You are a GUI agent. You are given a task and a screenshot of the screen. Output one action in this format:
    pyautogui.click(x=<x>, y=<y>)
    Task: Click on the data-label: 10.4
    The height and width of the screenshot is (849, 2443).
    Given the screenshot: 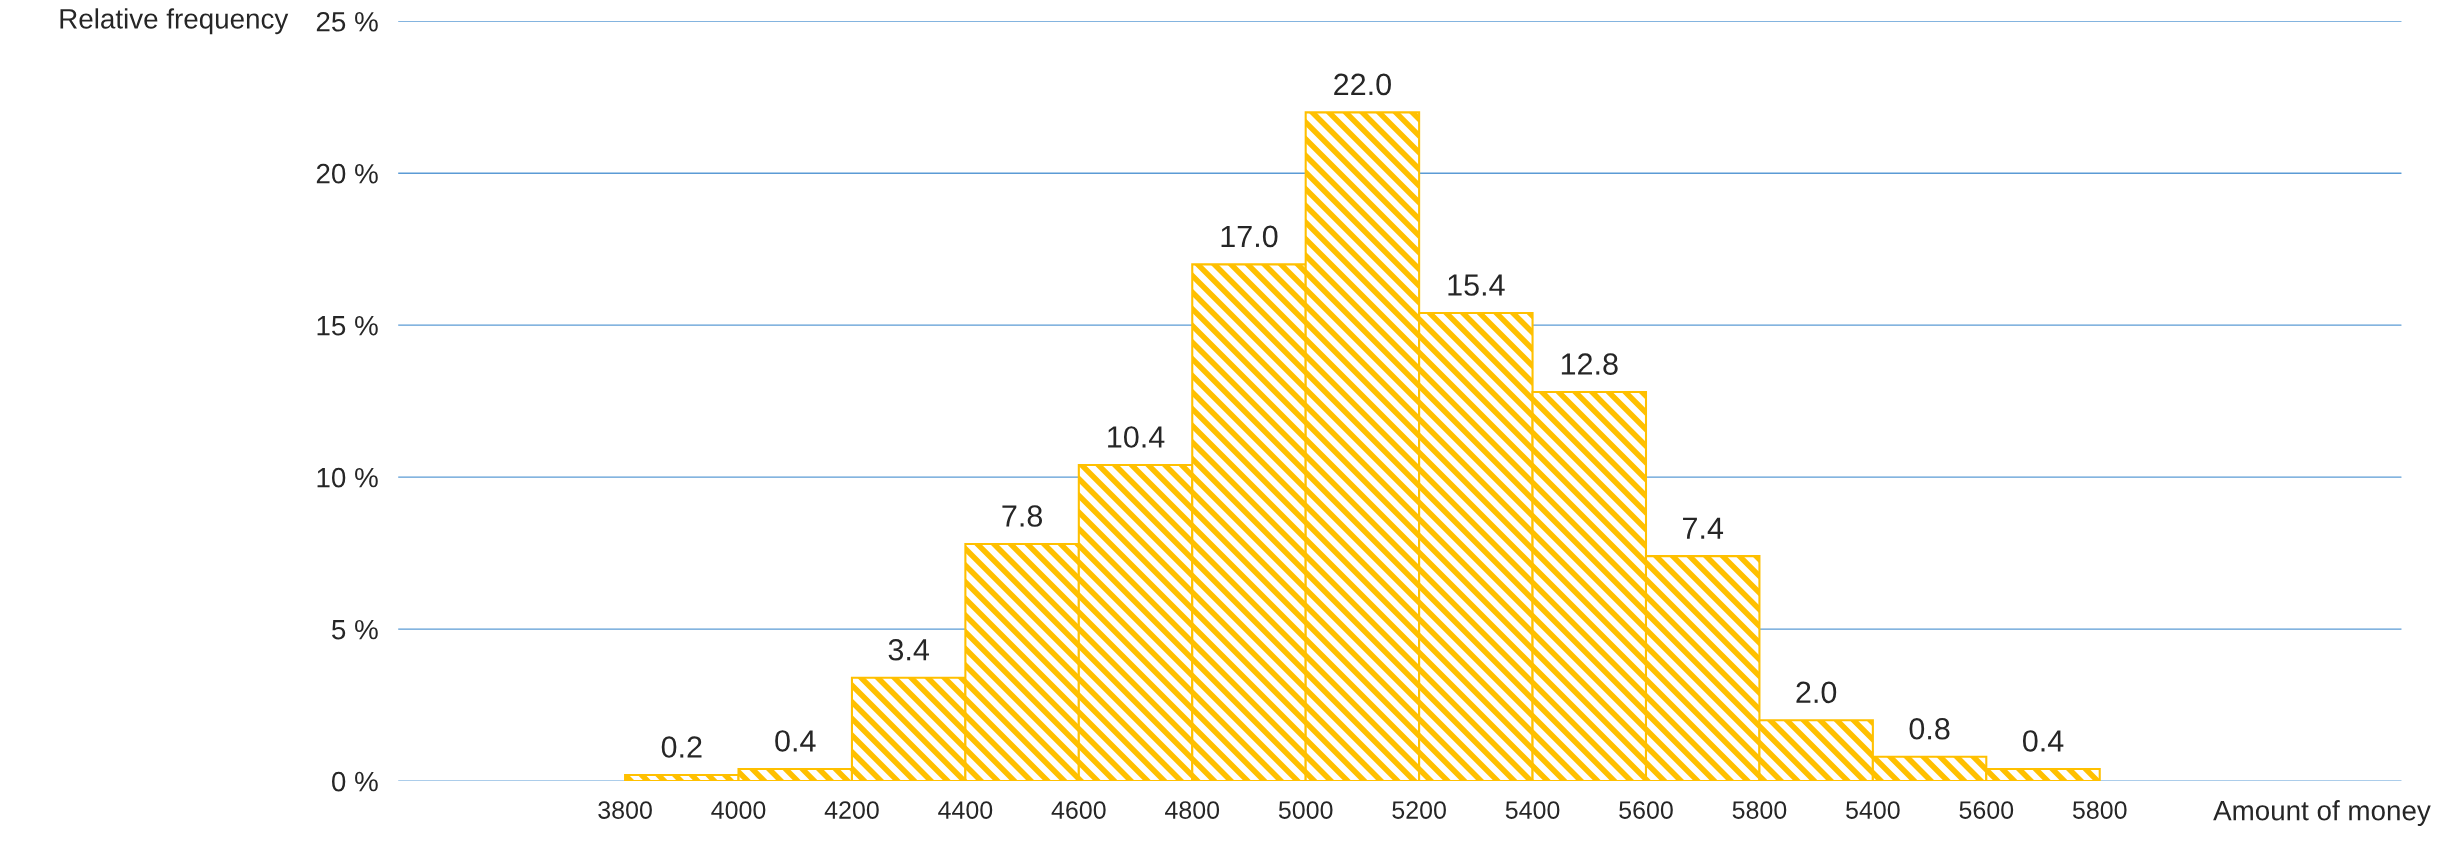 What is the action you would take?
    pyautogui.click(x=1136, y=437)
    